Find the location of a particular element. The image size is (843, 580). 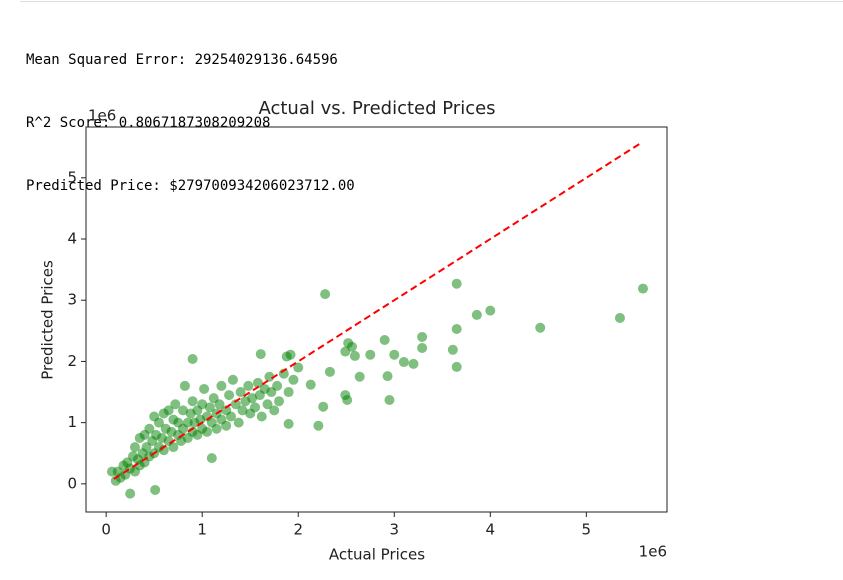

y-axis-label: Predicted Prices is located at coordinates (48, 320).